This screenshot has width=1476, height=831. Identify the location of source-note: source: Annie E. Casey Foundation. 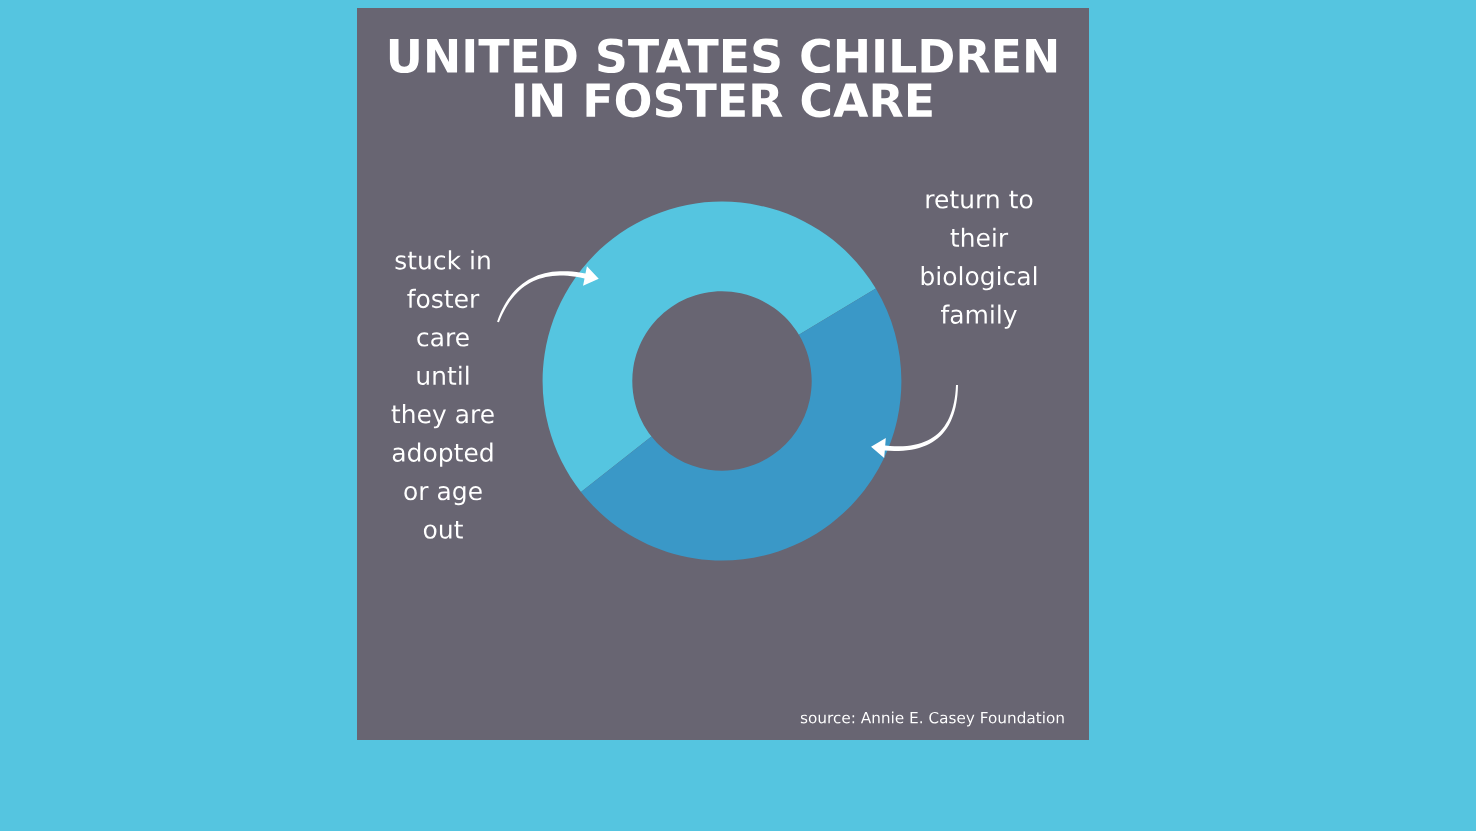
(932, 719).